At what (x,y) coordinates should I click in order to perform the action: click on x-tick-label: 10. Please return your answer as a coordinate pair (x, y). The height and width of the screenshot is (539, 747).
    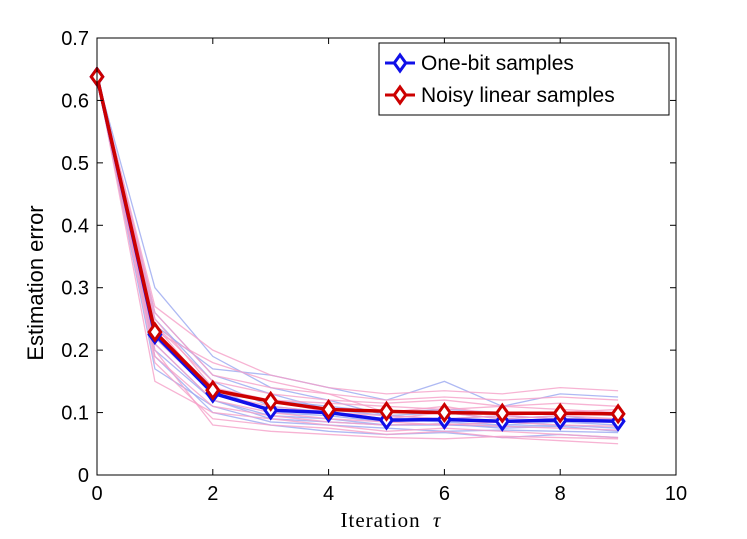
    Looking at the image, I should click on (676, 494).